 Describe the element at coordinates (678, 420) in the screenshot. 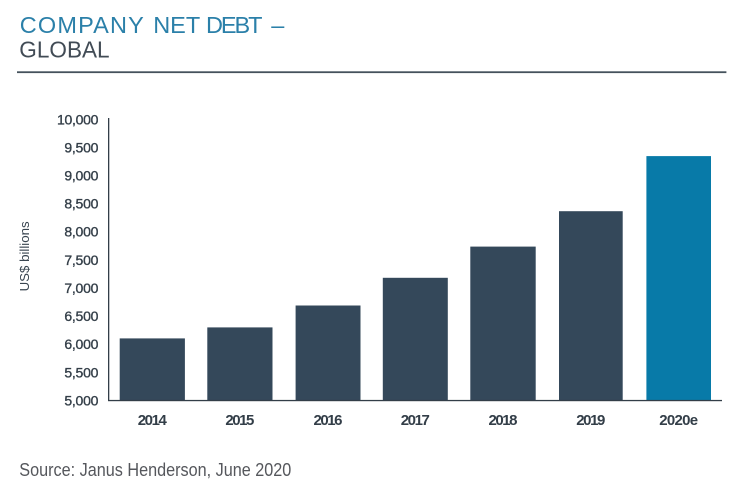

I see `svg-text: 2020e` at that location.